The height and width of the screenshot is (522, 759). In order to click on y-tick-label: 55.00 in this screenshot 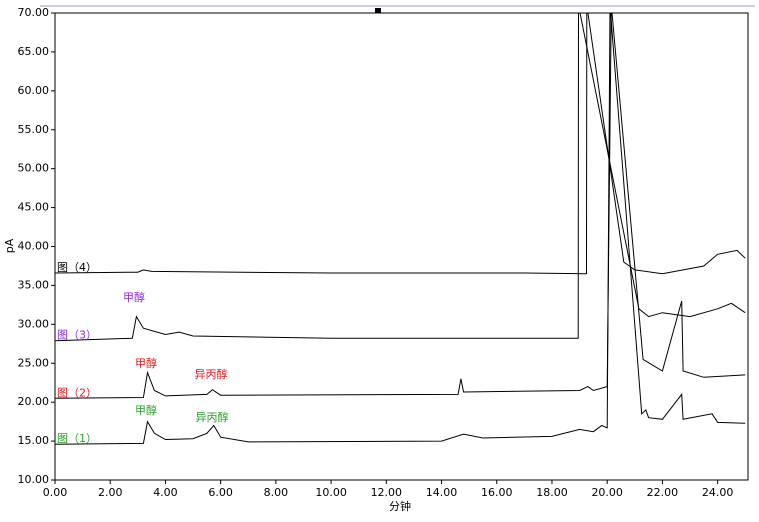, I will do `click(34, 129)`.